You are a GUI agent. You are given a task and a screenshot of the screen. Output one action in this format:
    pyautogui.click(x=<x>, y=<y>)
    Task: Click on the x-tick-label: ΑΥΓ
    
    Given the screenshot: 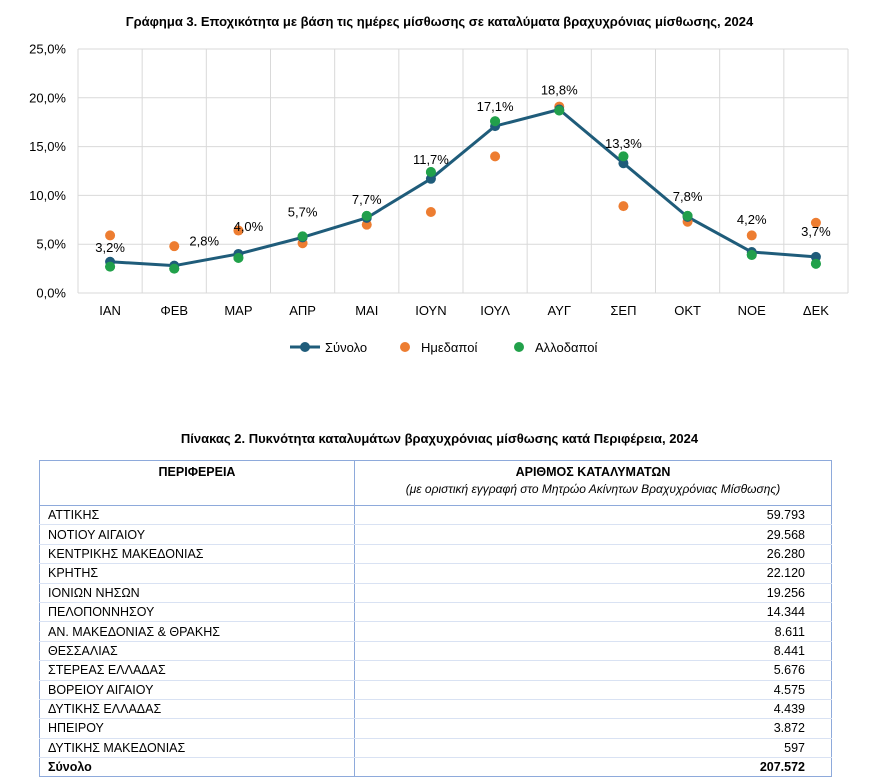 What is the action you would take?
    pyautogui.click(x=559, y=310)
    